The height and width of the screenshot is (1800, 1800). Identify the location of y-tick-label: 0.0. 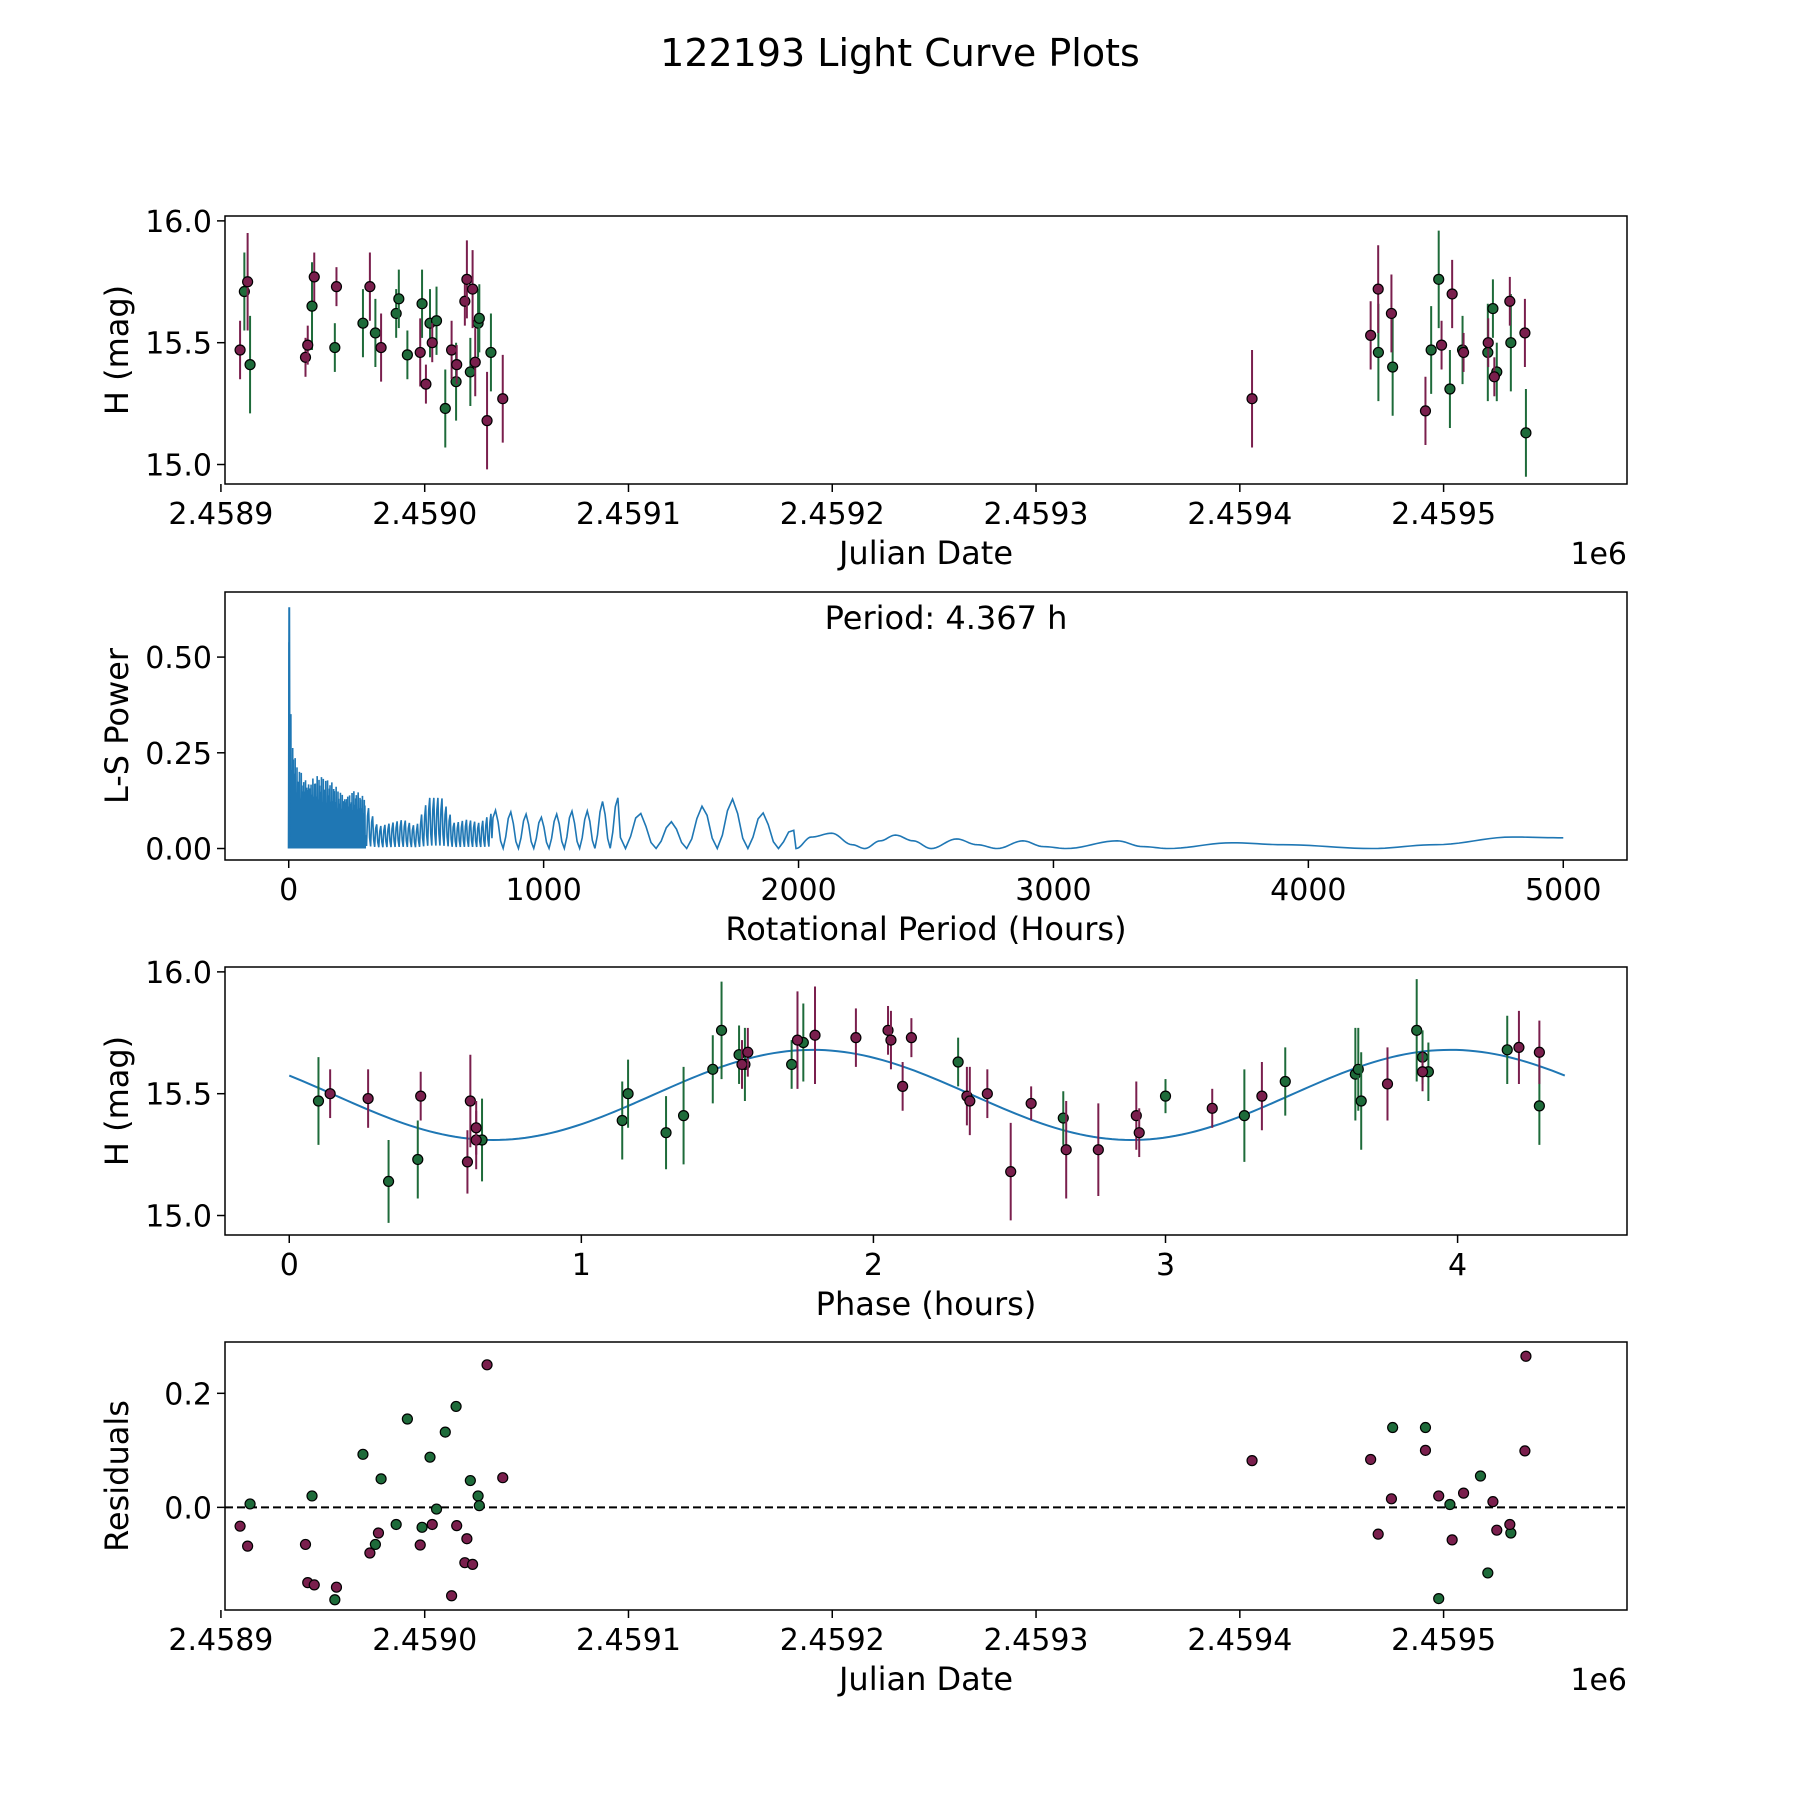
(188, 1508).